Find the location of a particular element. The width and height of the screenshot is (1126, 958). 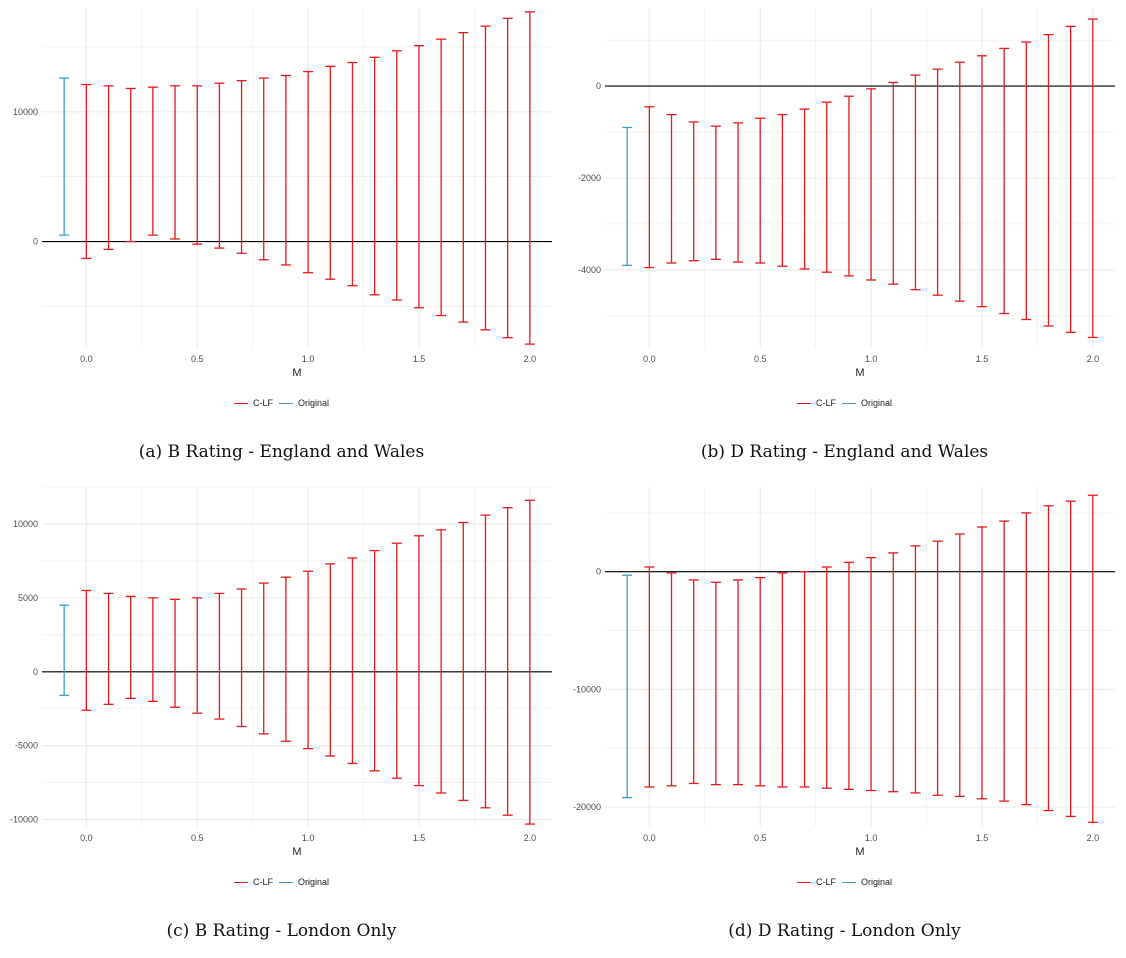

x-tick-label: 1.5 is located at coordinates (419, 838).